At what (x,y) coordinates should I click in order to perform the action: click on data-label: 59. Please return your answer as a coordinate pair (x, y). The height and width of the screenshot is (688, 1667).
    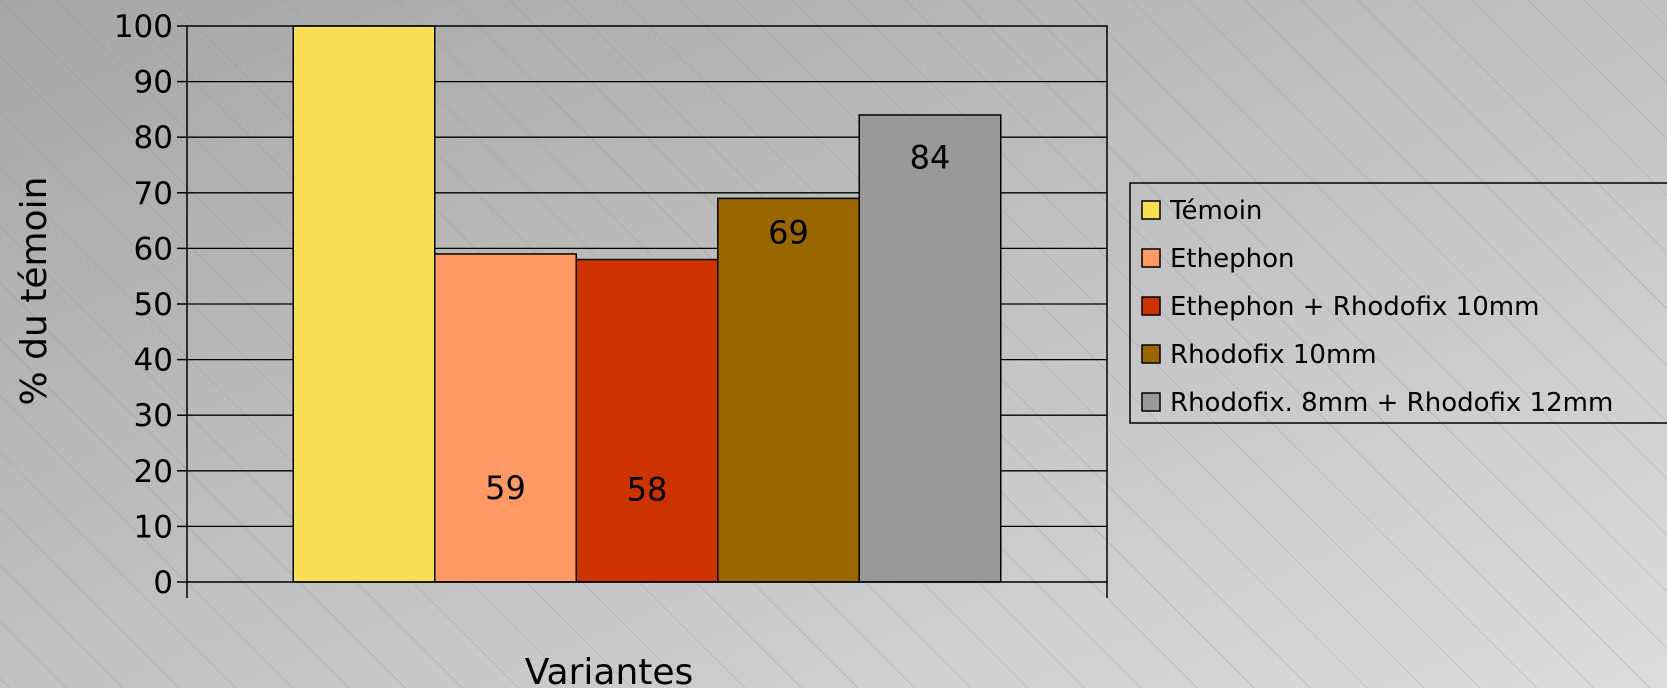
    Looking at the image, I should click on (505, 488).